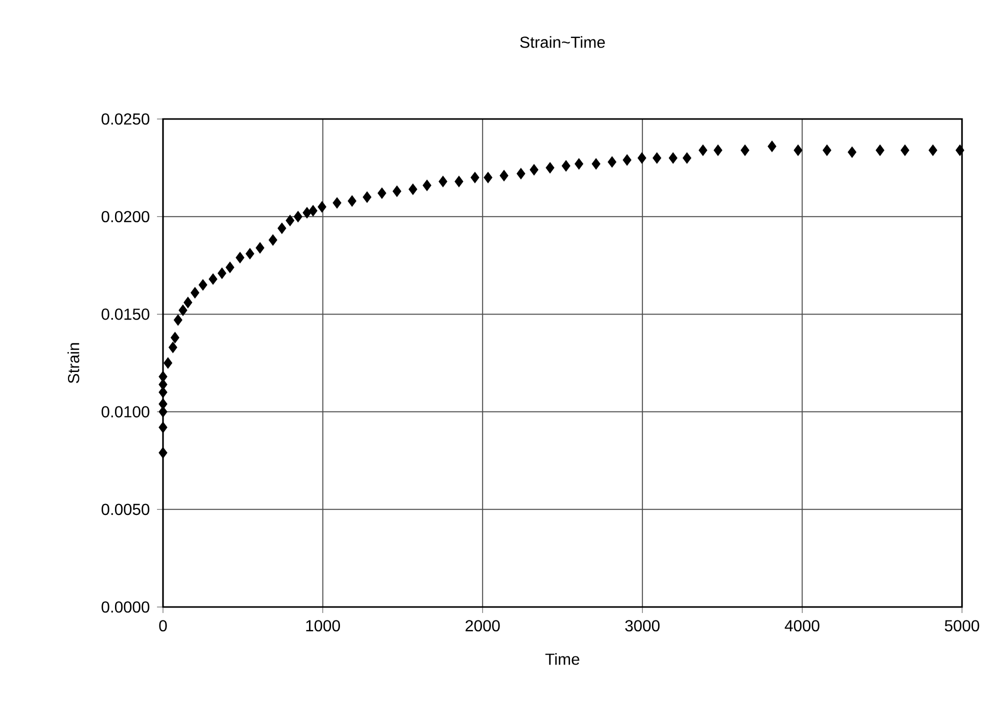 This screenshot has width=996, height=720. I want to click on x-tick-label: 3000, so click(642, 626).